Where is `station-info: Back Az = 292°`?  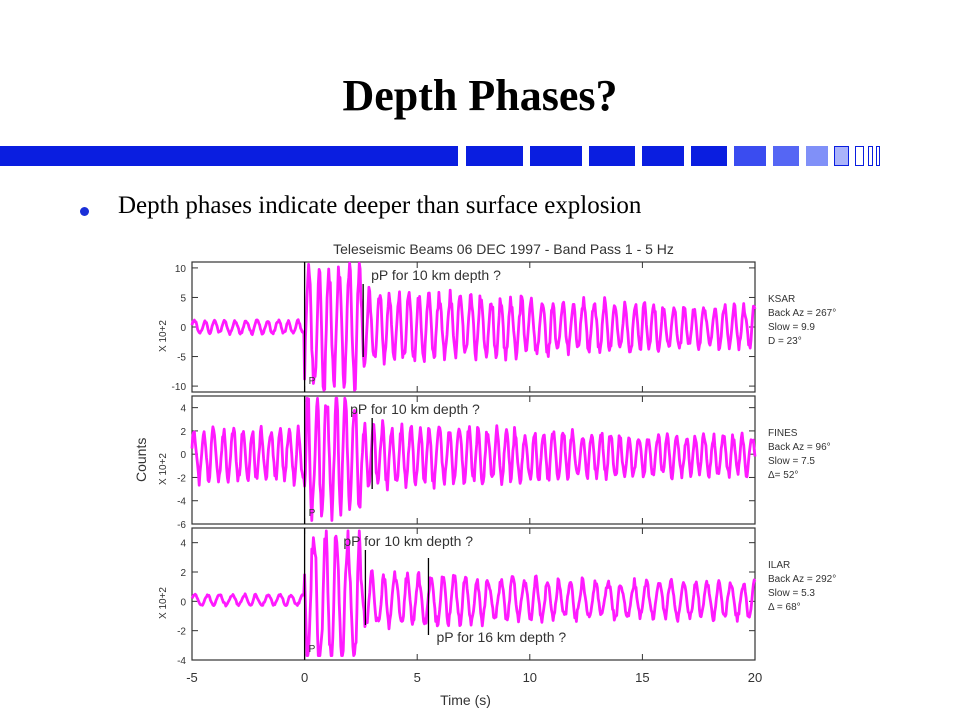
station-info: Back Az = 292° is located at coordinates (802, 579).